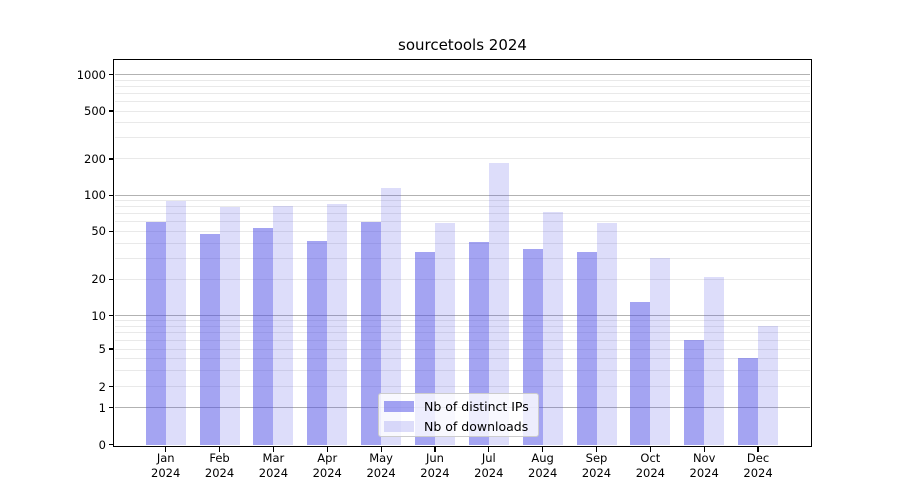 The width and height of the screenshot is (900, 500). I want to click on legend-label-distinct-ips: Nb of distinct IPs, so click(476, 406).